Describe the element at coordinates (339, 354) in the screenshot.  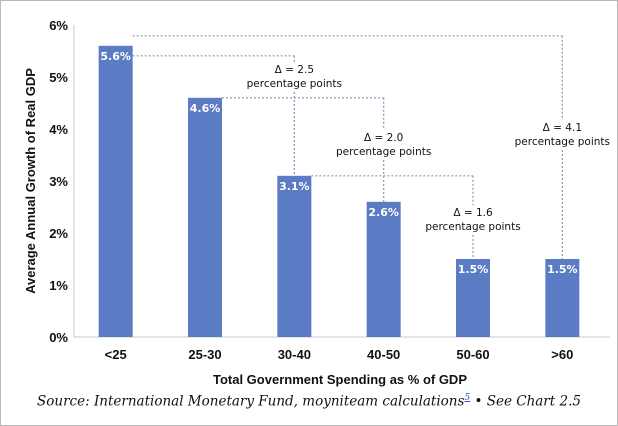
I see `x-axis-ticks: <25 25-30 30-40 40-50 50-60 >60` at that location.